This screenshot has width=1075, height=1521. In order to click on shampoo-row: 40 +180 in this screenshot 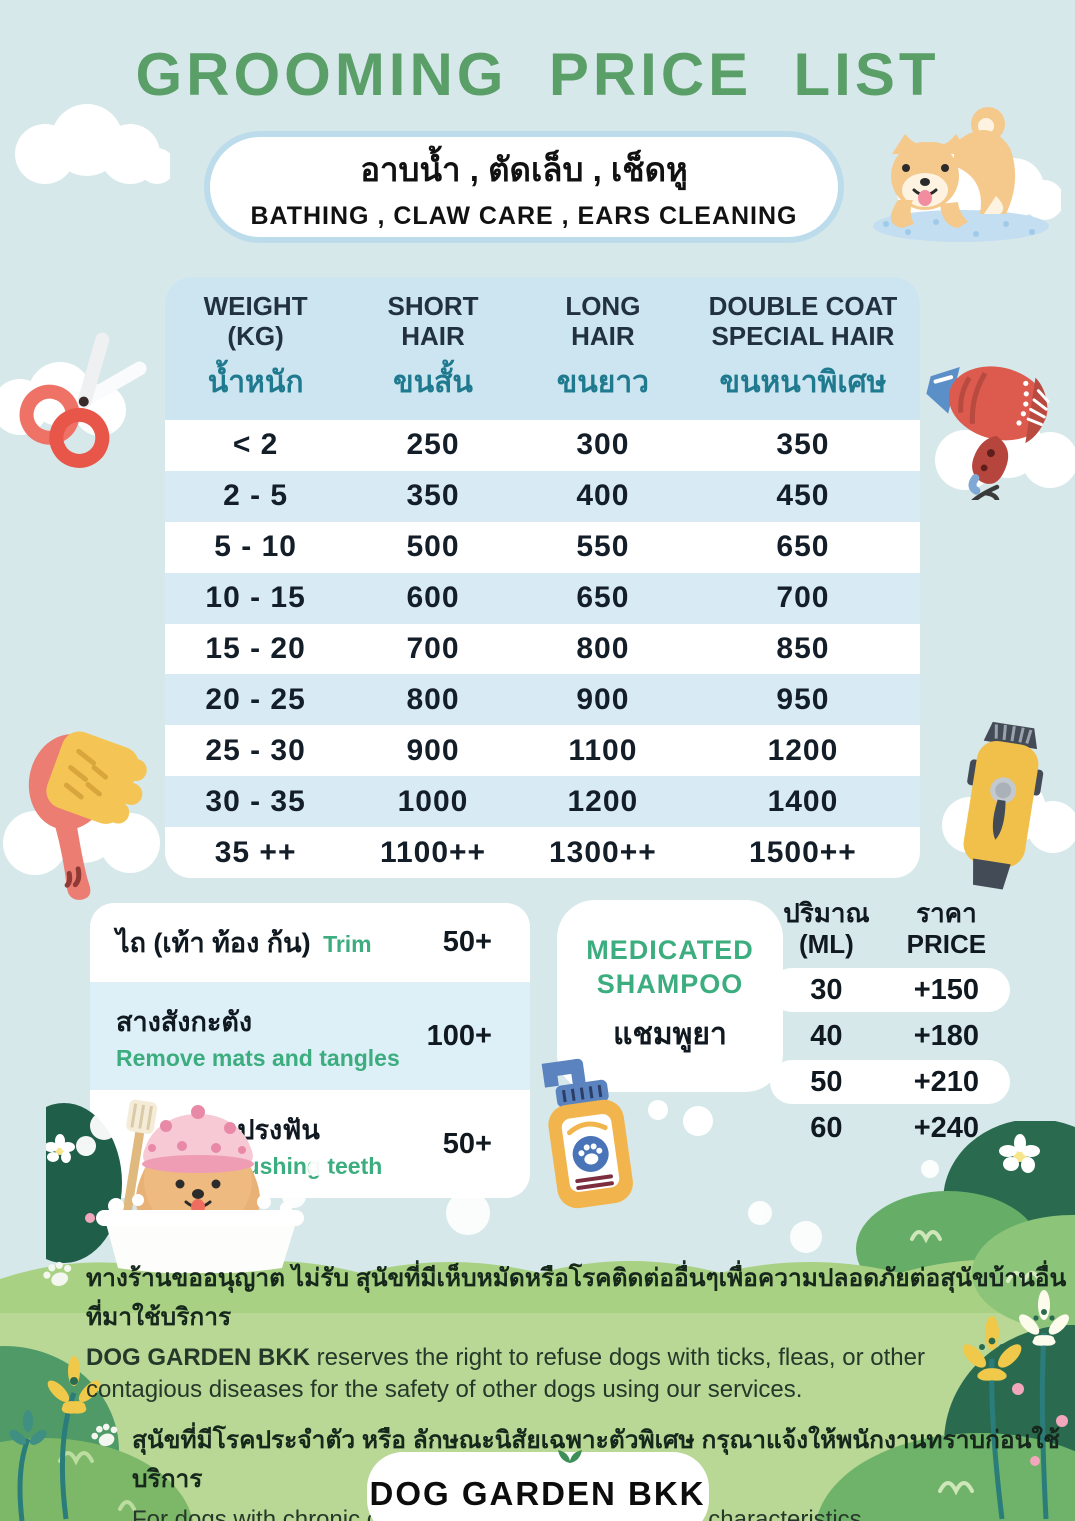, I will do `click(890, 1036)`.